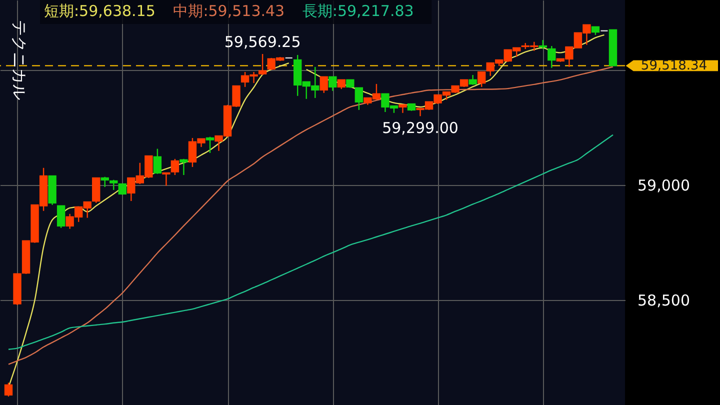 The image size is (720, 405). I want to click on y-tick-label: 58,500, so click(664, 300).